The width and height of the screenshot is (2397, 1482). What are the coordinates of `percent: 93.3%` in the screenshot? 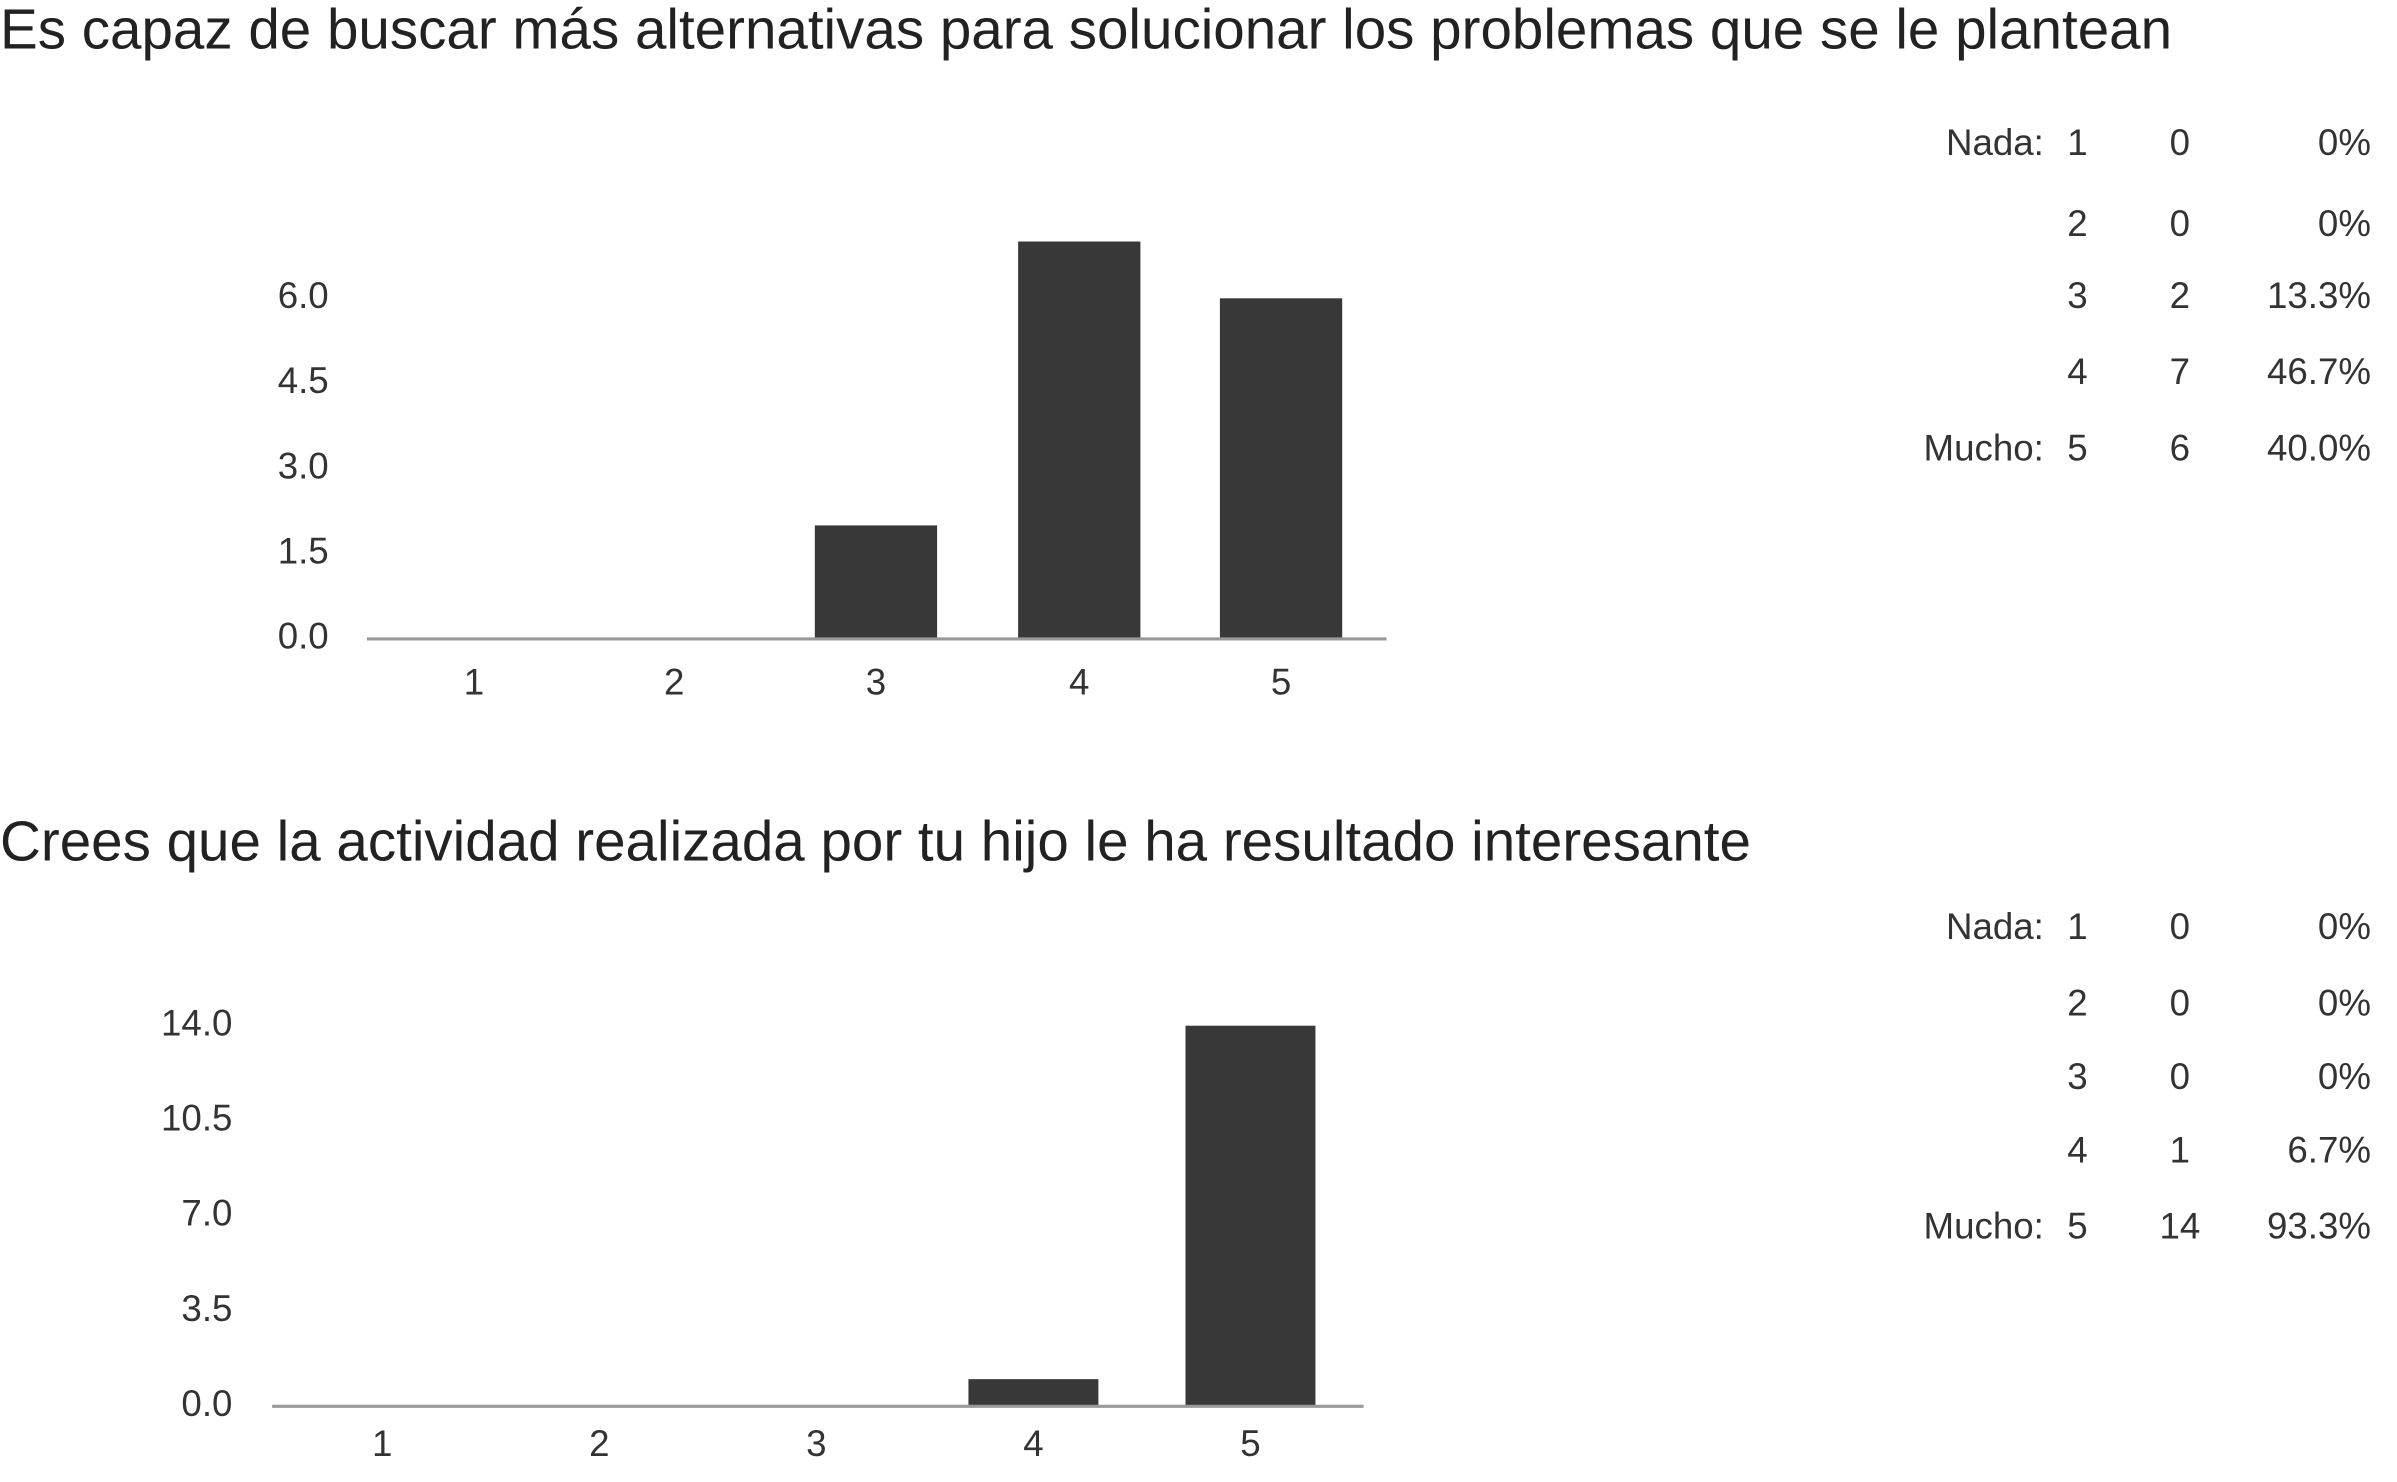 It's located at (2319, 1226).